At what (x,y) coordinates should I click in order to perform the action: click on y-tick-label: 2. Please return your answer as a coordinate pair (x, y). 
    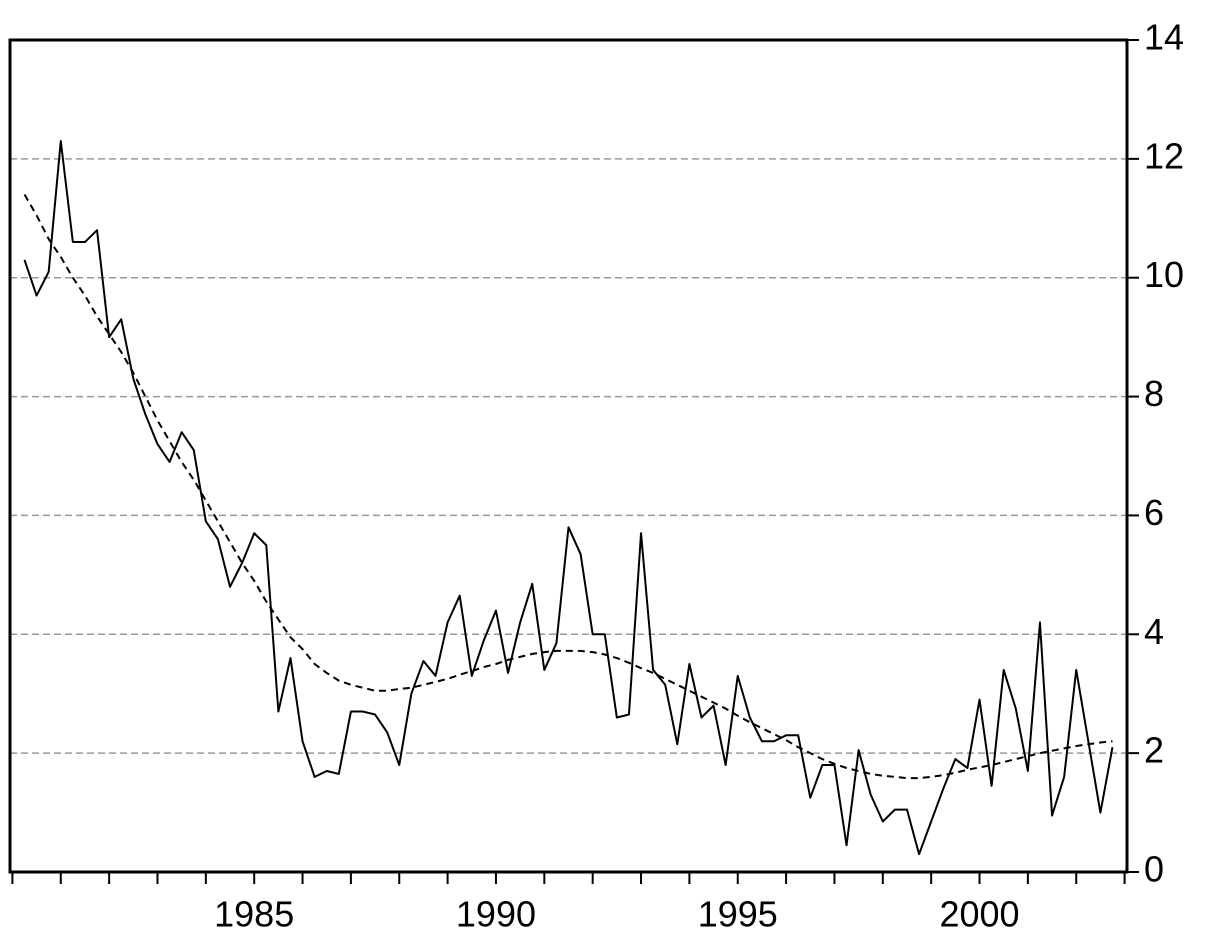
    Looking at the image, I should click on (1154, 750).